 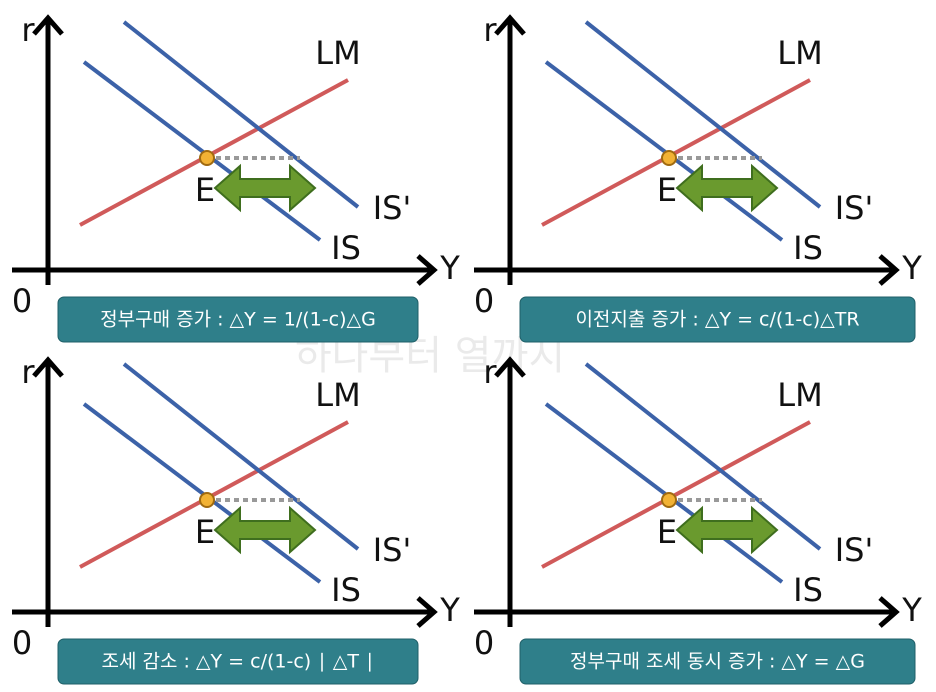 I want to click on caption: 정부구매 조세 동시 증가 : △Y = △G, so click(x=717, y=662).